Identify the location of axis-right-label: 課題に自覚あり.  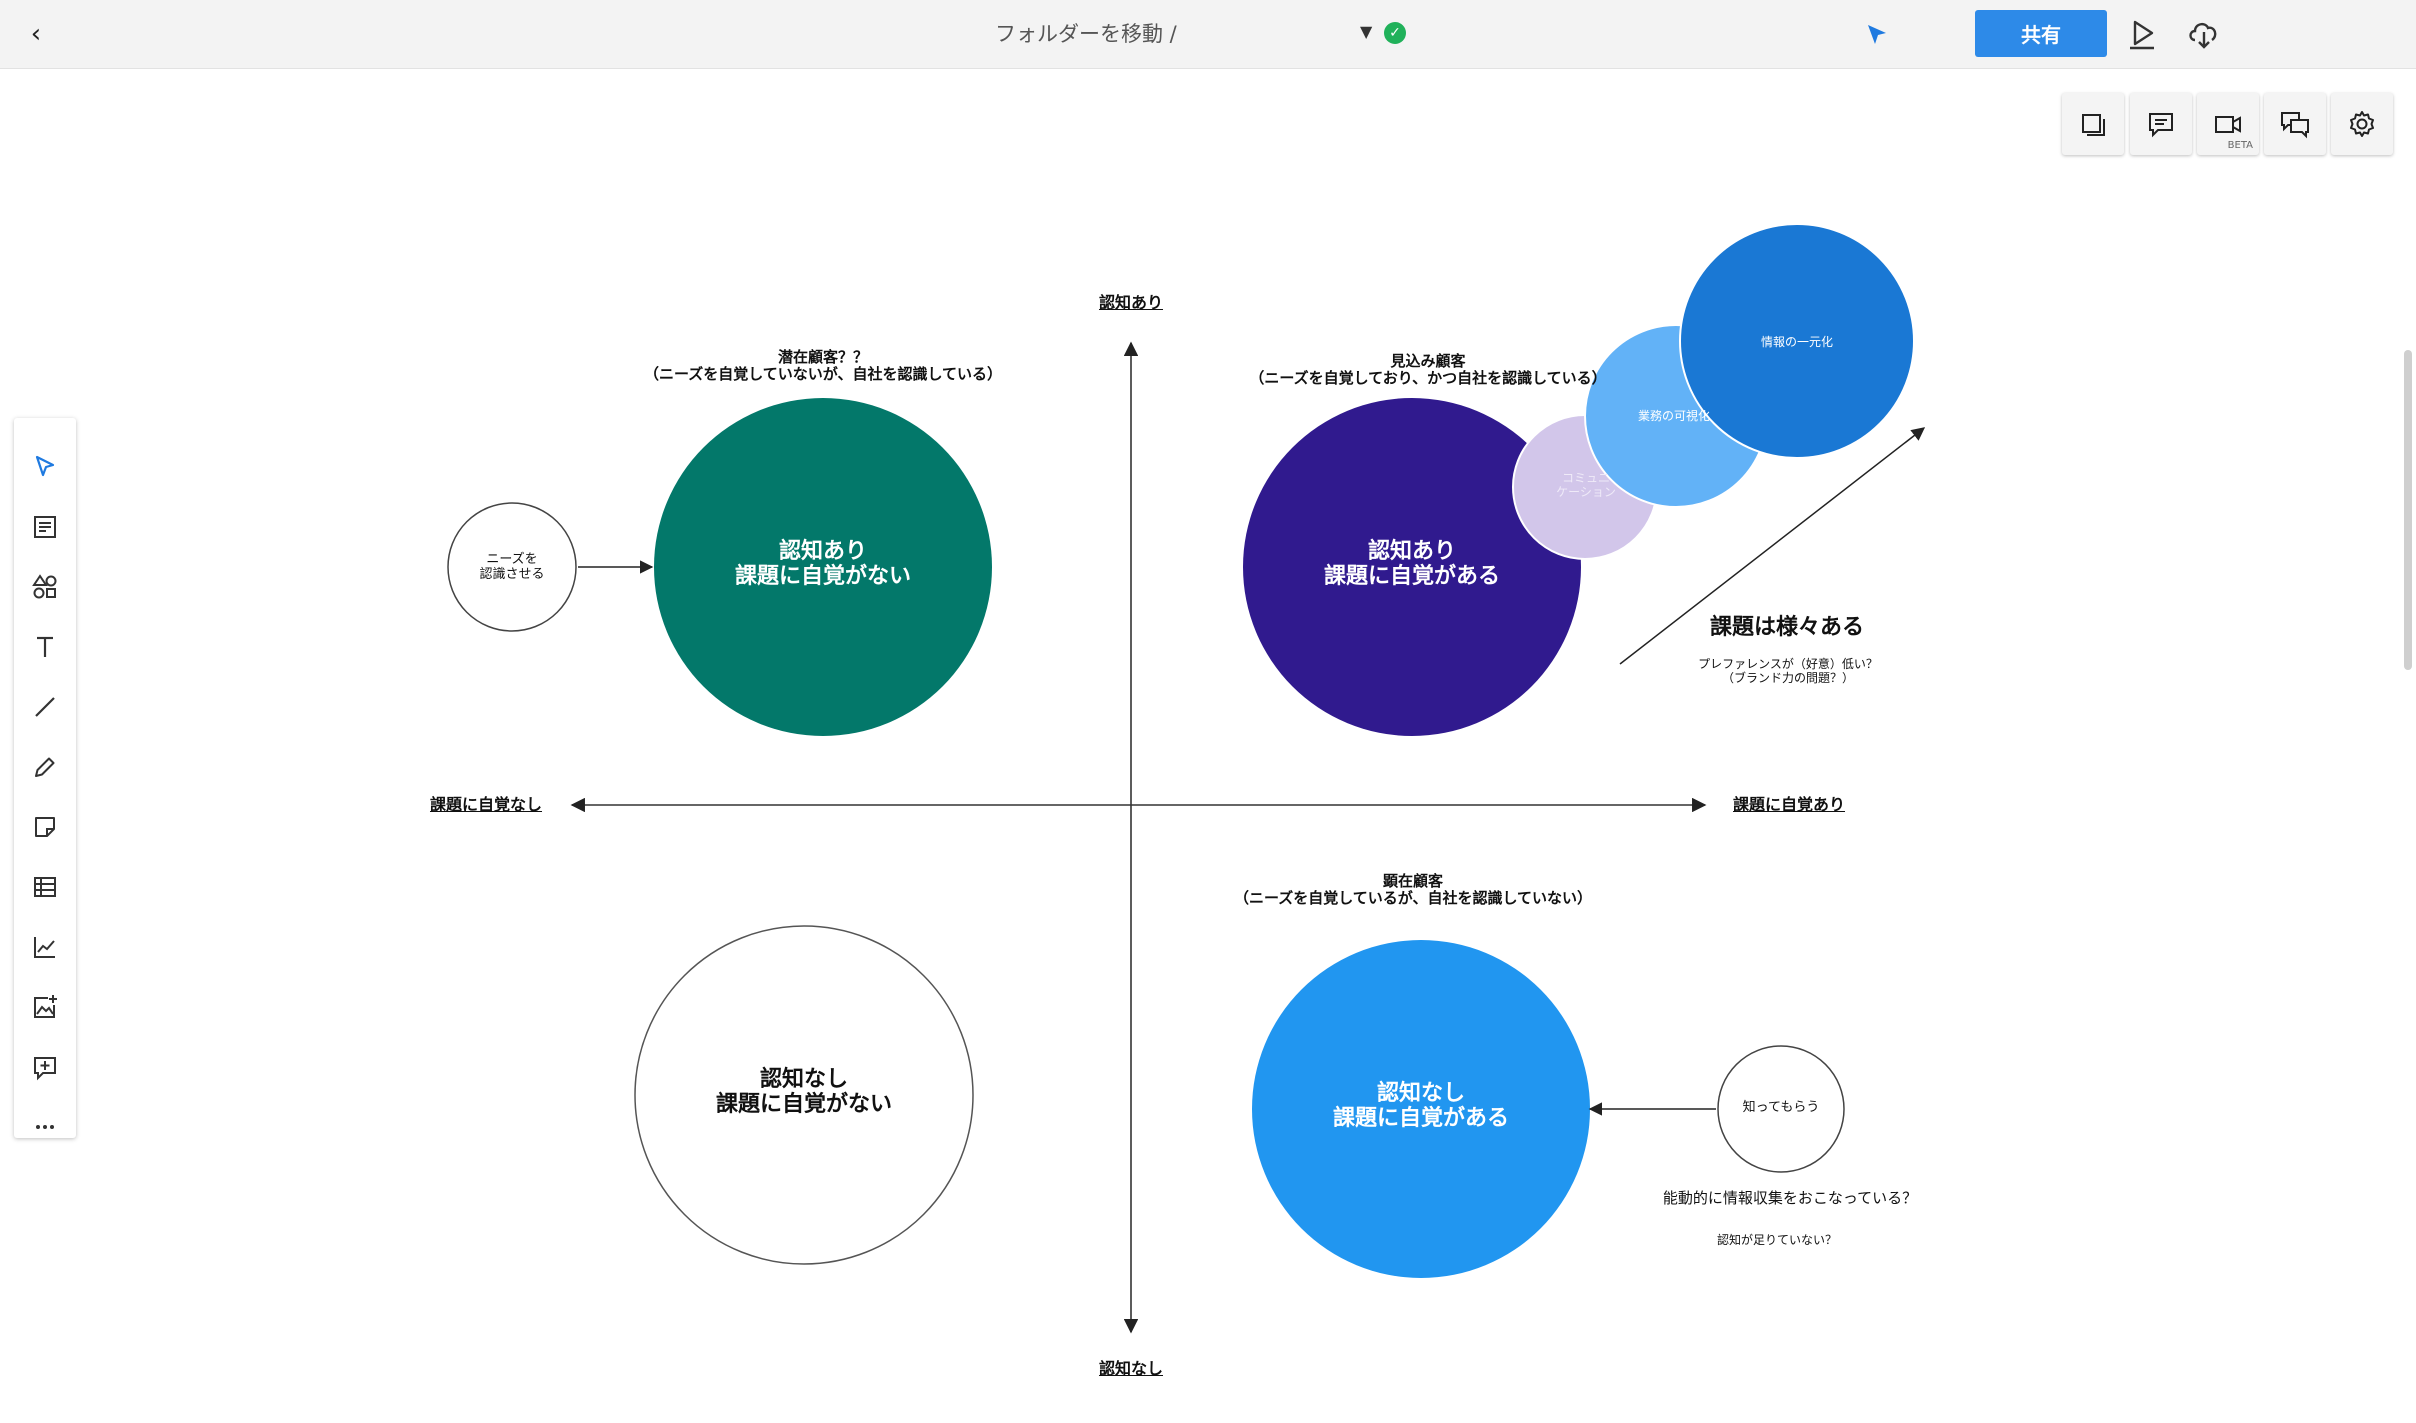
(1789, 804).